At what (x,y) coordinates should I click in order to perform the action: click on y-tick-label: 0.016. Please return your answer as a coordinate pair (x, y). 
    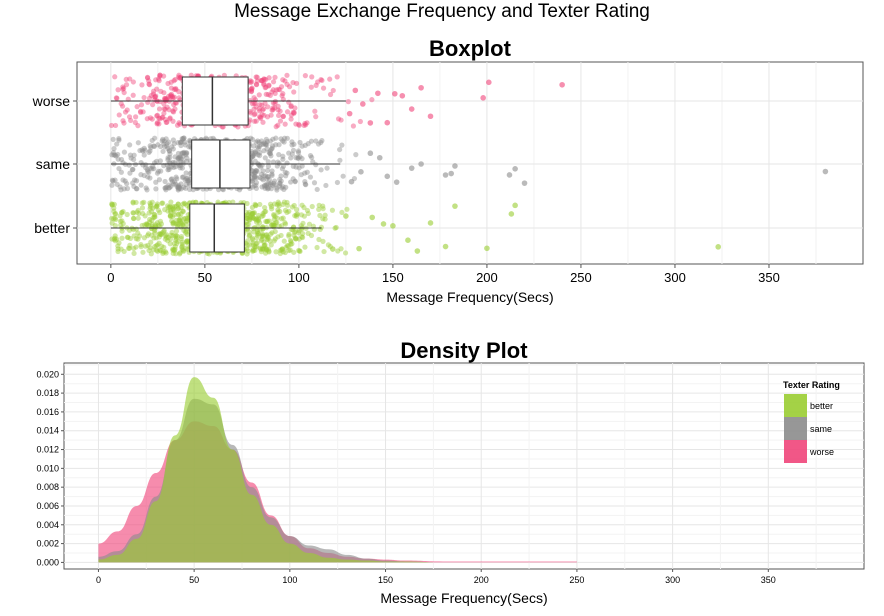
    Looking at the image, I should click on (47, 412).